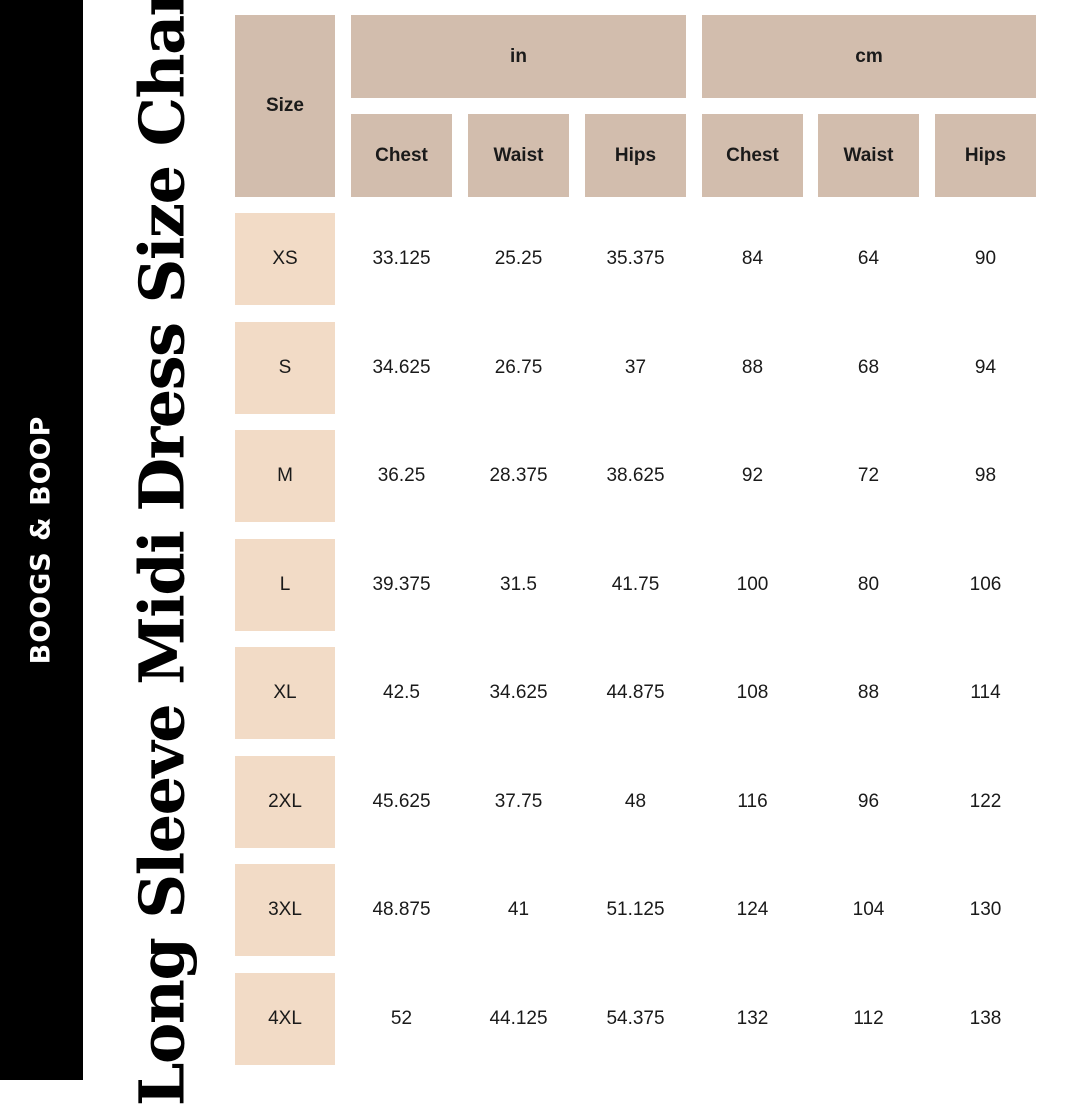 Image resolution: width=1080 pixels, height=1106 pixels. What do you see at coordinates (985, 258) in the screenshot?
I see `table-cell: 90` at bounding box center [985, 258].